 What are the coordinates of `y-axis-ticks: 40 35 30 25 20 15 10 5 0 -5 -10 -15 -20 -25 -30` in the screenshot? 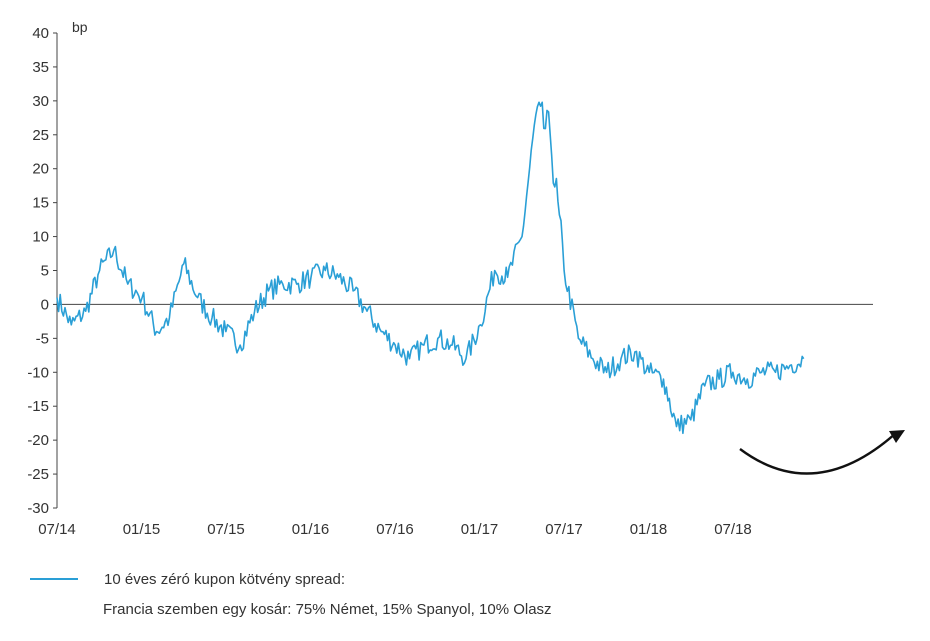 It's located at (42, 271).